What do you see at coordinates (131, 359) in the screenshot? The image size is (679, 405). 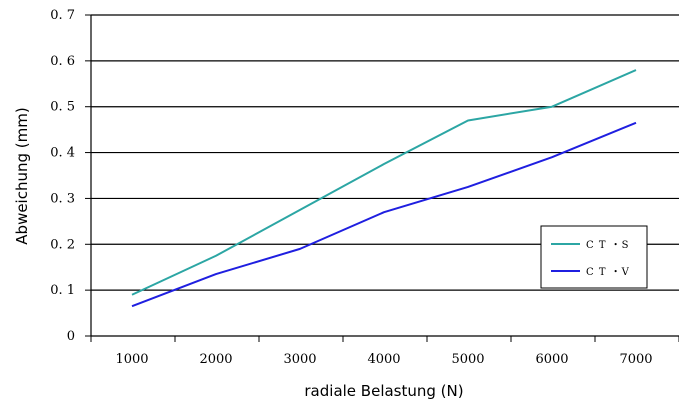 I see `x-tick-label: 1000` at bounding box center [131, 359].